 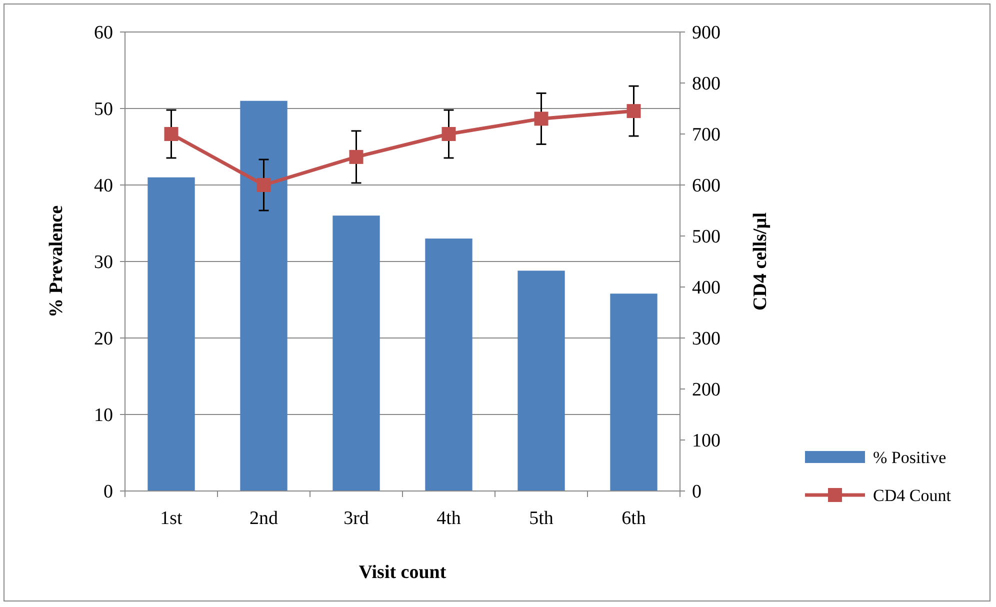 I want to click on y-tick-label: 10, so click(x=103, y=415).